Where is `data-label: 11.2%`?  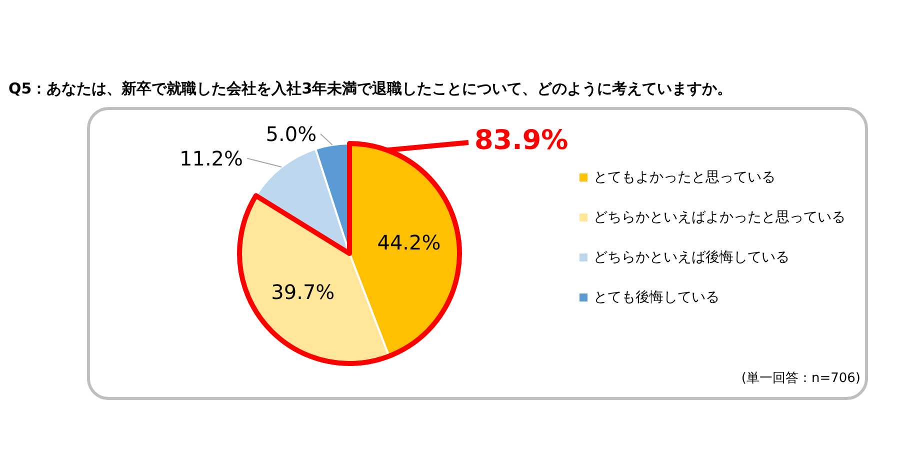 data-label: 11.2% is located at coordinates (212, 158).